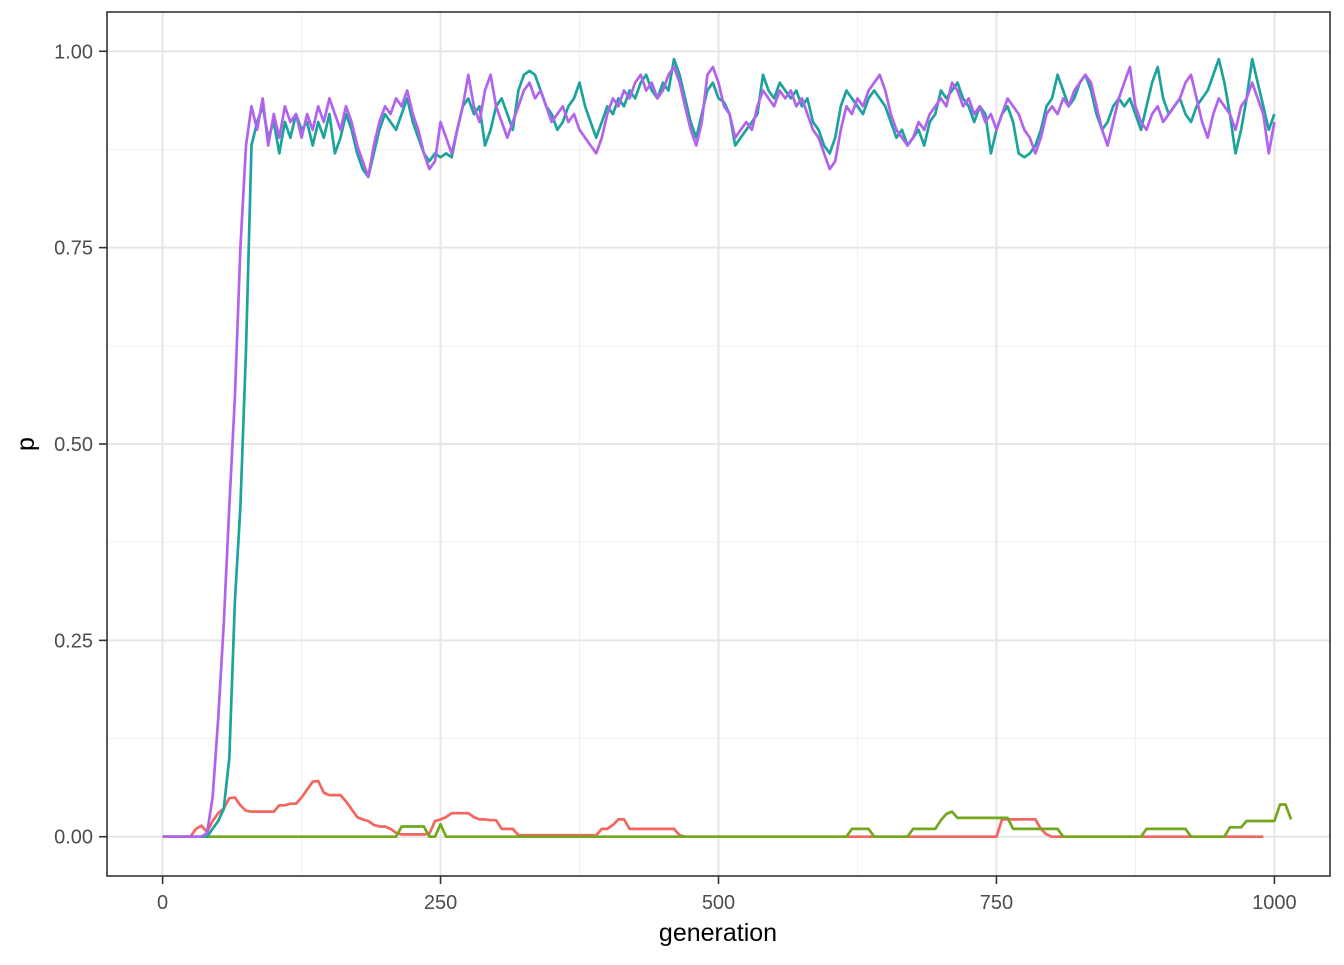 The image size is (1344, 965). I want to click on series-line-allele-red, so click(713, 809).